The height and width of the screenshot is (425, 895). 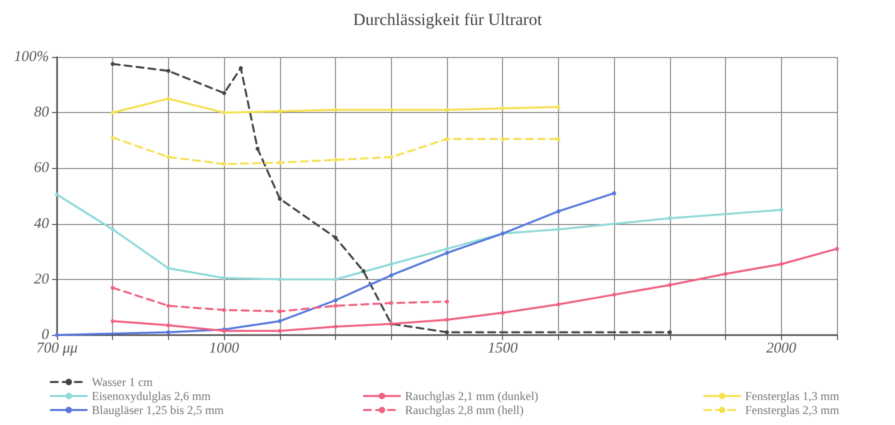 What do you see at coordinates (503, 348) in the screenshot?
I see `x-tick-label: 1500` at bounding box center [503, 348].